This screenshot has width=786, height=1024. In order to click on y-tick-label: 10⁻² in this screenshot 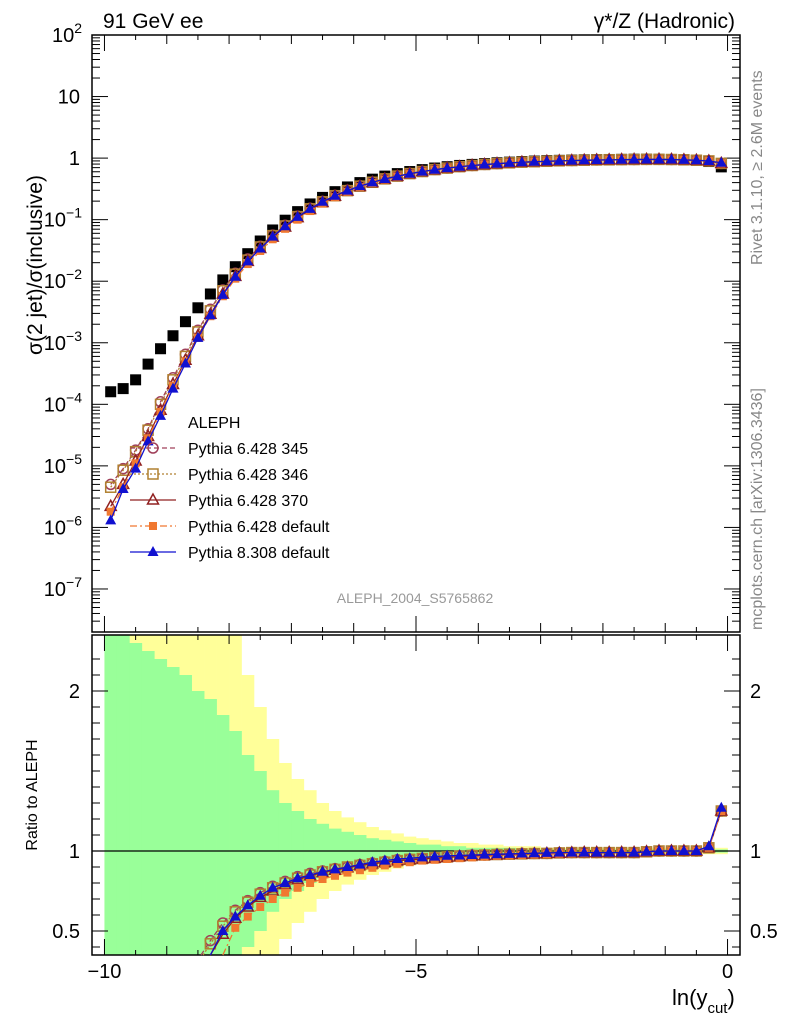, I will do `click(63, 279)`.